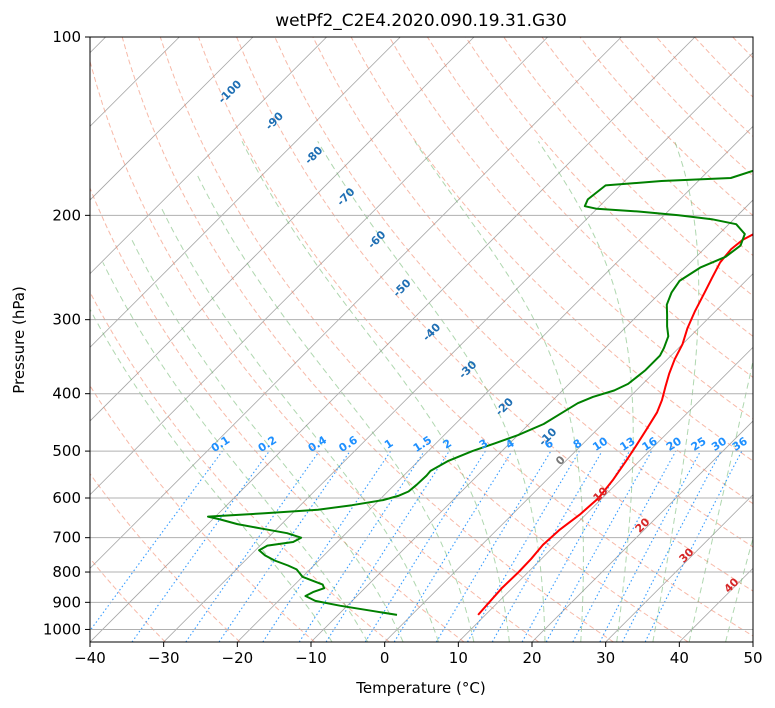 The height and width of the screenshot is (708, 775). I want to click on y-tick-label: 700, so click(66, 538).